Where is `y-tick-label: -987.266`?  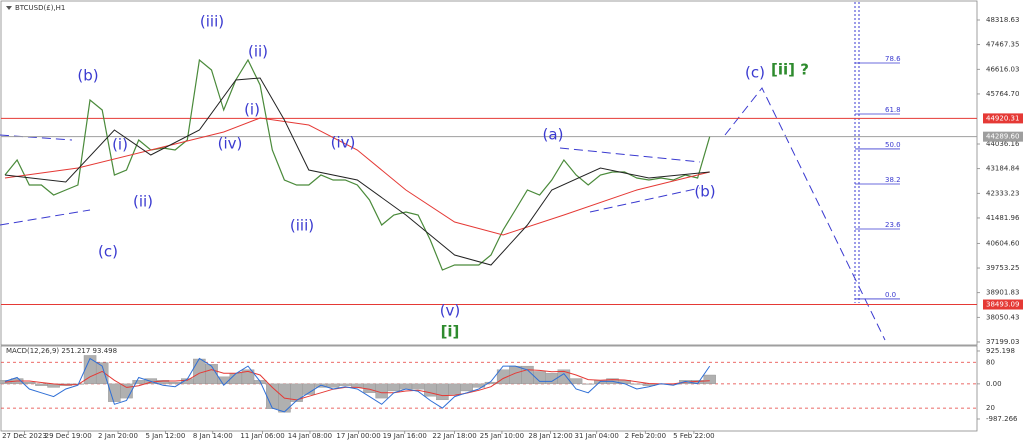 y-tick-label: -987.266 is located at coordinates (1002, 419).